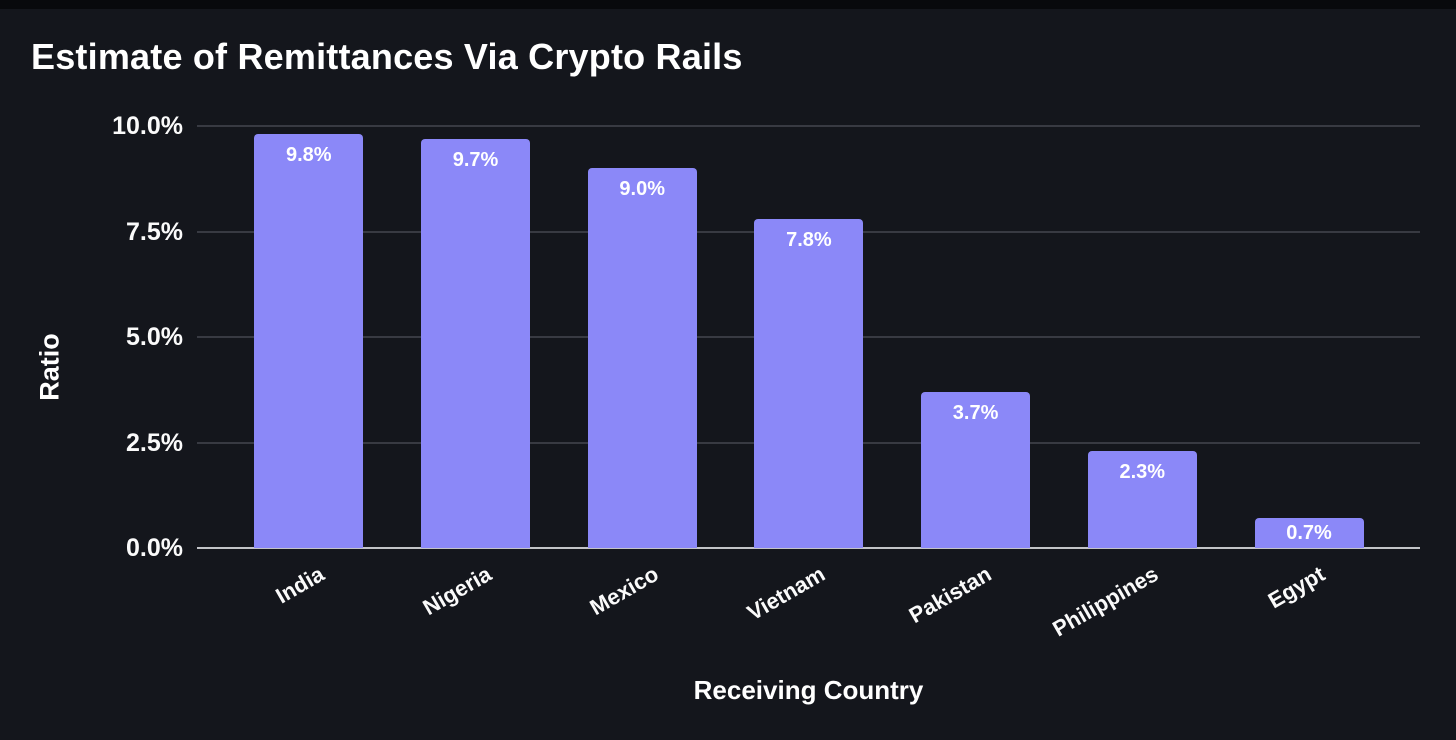 Image resolution: width=1456 pixels, height=740 pixels. Describe the element at coordinates (642, 358) in the screenshot. I see `bar-mexico: 9.0%` at that location.